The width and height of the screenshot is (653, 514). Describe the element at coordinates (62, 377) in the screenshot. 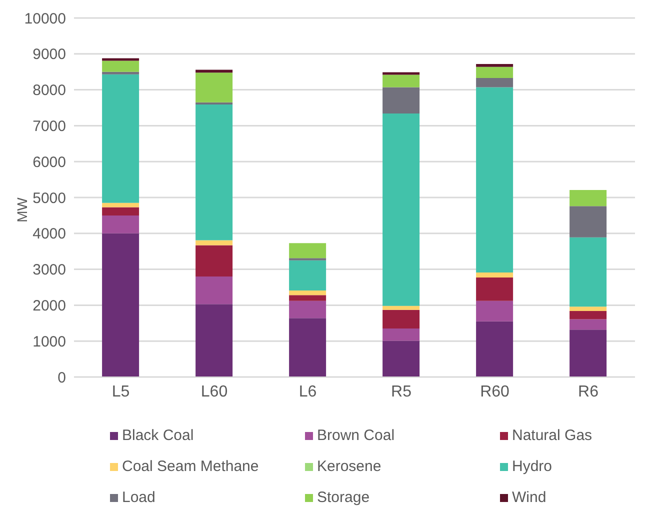

I see `y-tick-label: 0` at that location.